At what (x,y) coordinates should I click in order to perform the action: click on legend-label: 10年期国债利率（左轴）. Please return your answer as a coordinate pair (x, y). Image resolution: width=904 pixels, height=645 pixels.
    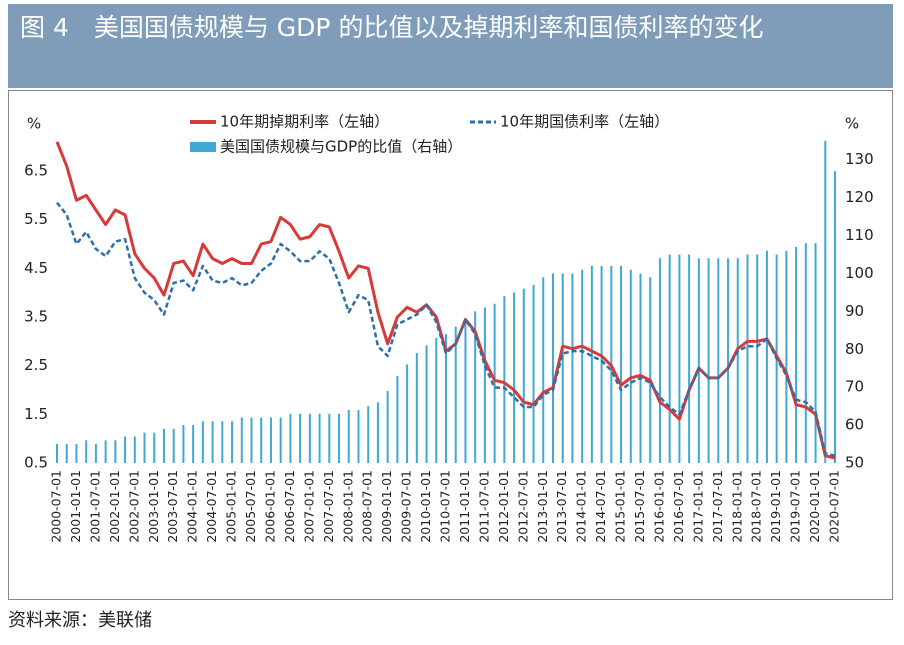
    Looking at the image, I should click on (584, 122).